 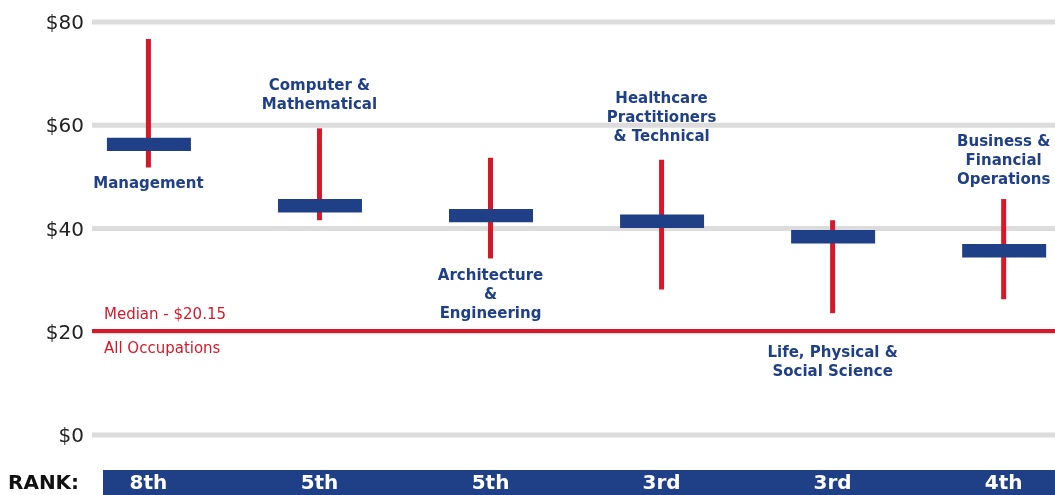 I want to click on y-tick-label: $40, so click(x=64, y=228).